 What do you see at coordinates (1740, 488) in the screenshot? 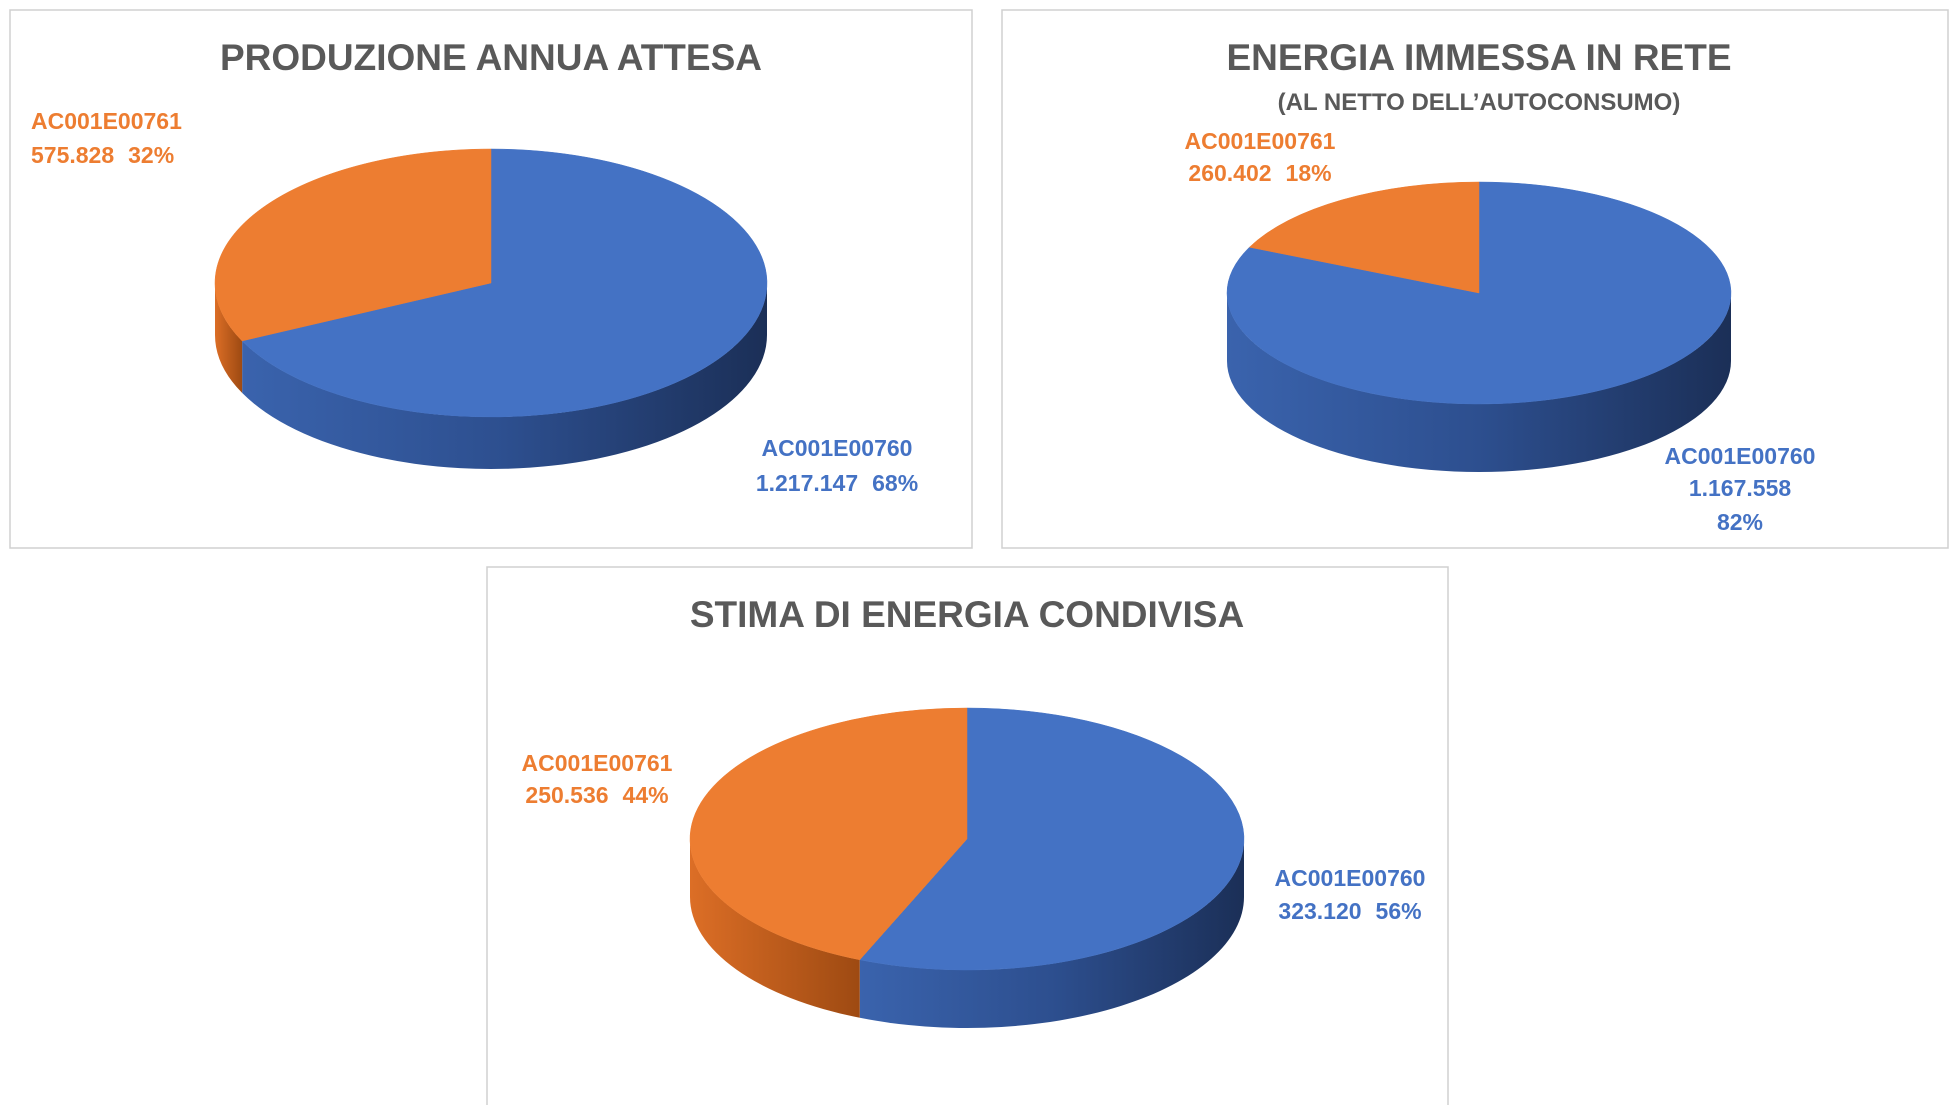
I see `data-label: 1.167.558` at bounding box center [1740, 488].